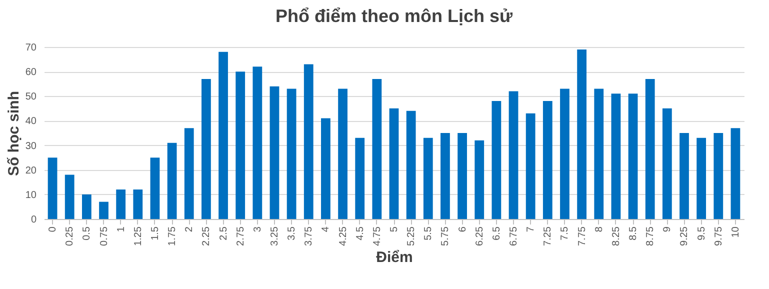 The image size is (769, 289). What do you see at coordinates (377, 236) in the screenshot?
I see `x-tick-label: 4.75` at bounding box center [377, 236].